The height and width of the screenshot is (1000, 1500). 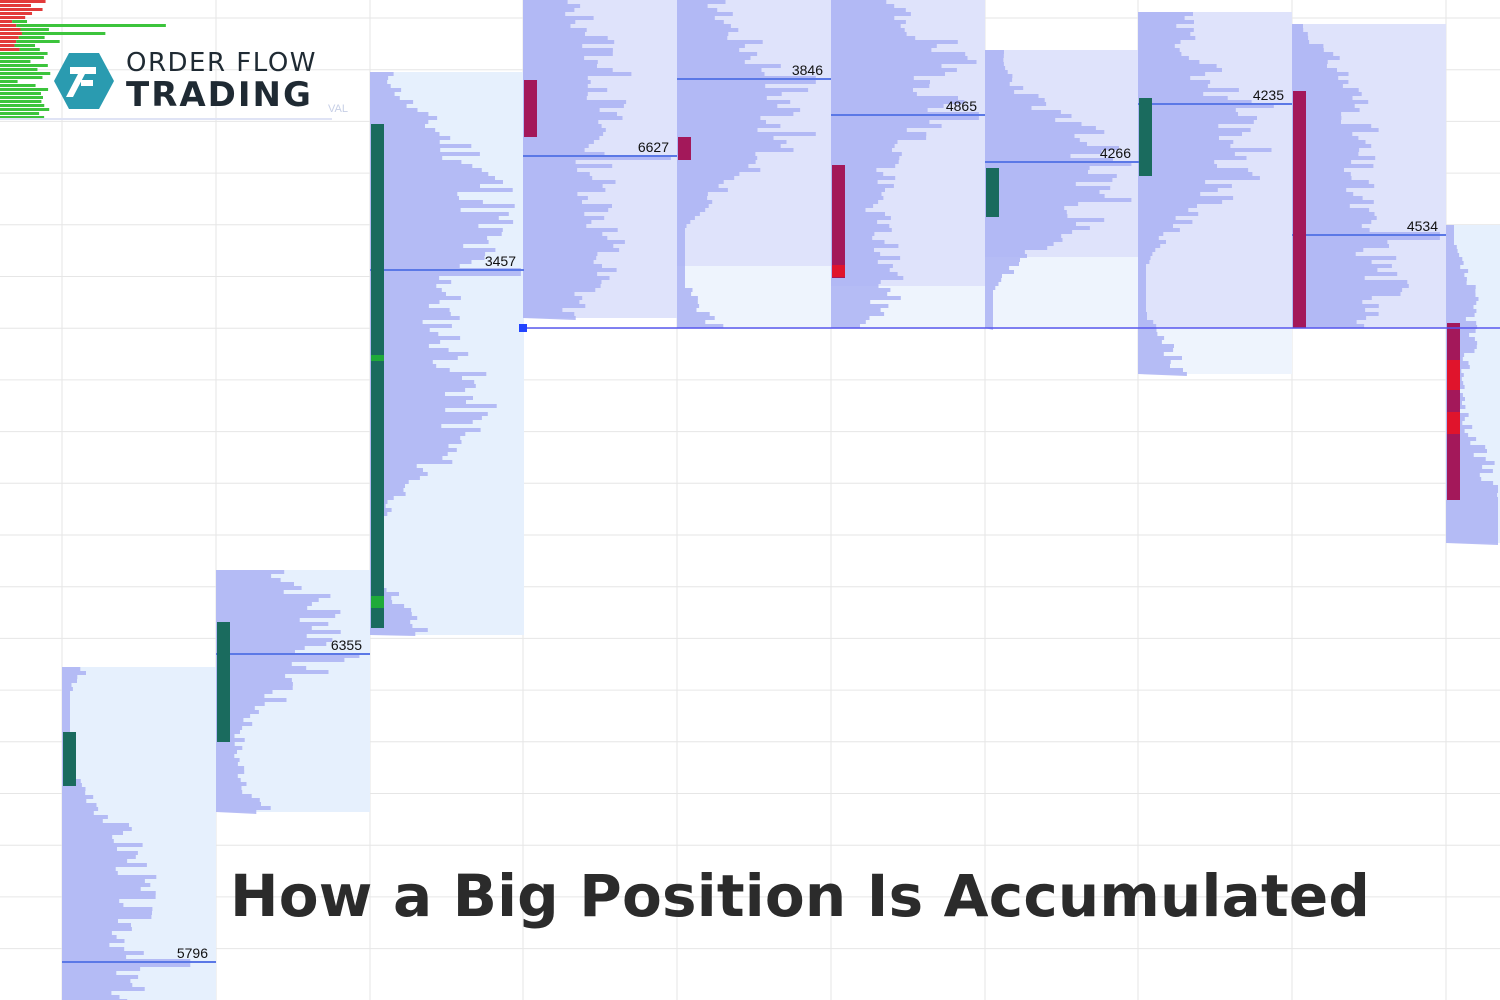 I want to click on poc-label: 4534, so click(x=1422, y=226).